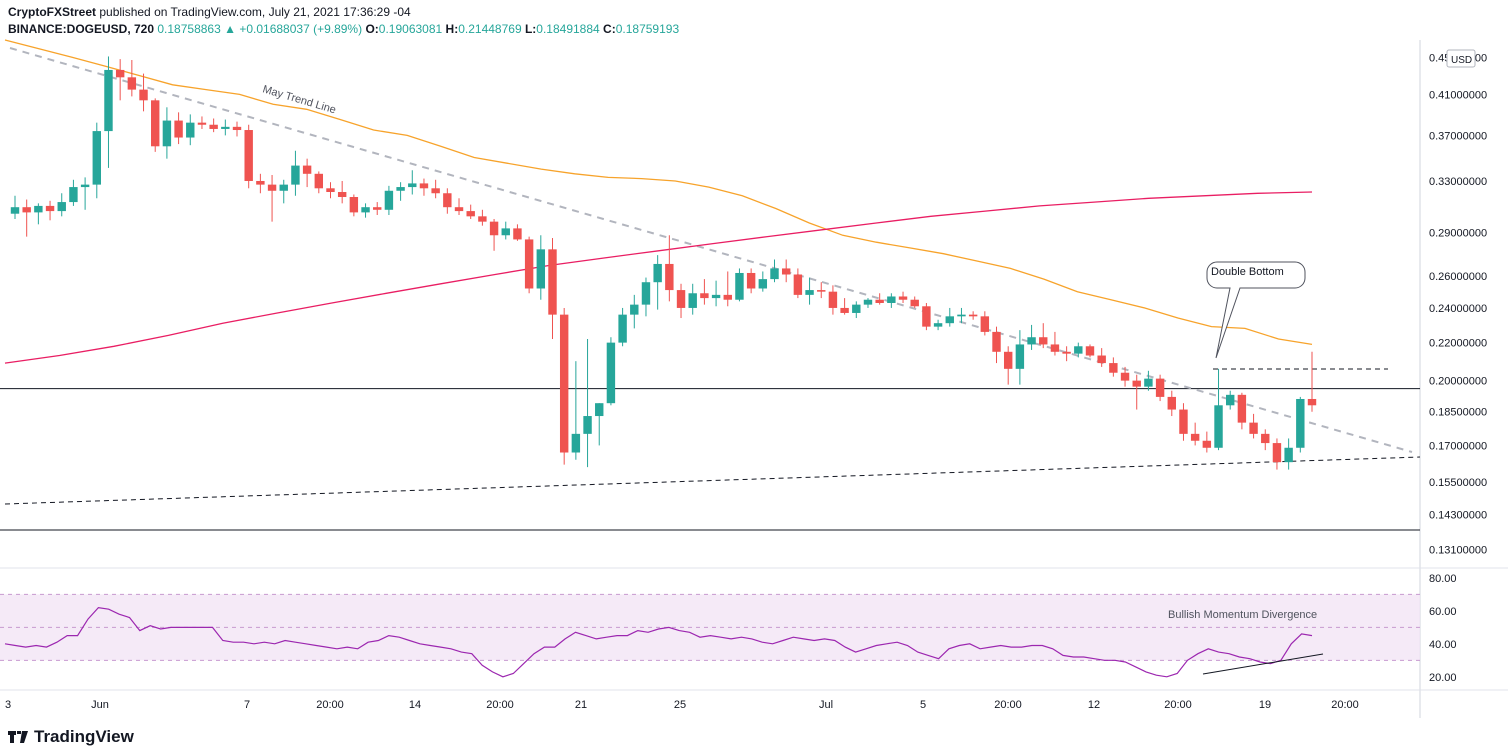  Describe the element at coordinates (1458, 136) in the screenshot. I see `price-tick-label: 0.37000000` at that location.